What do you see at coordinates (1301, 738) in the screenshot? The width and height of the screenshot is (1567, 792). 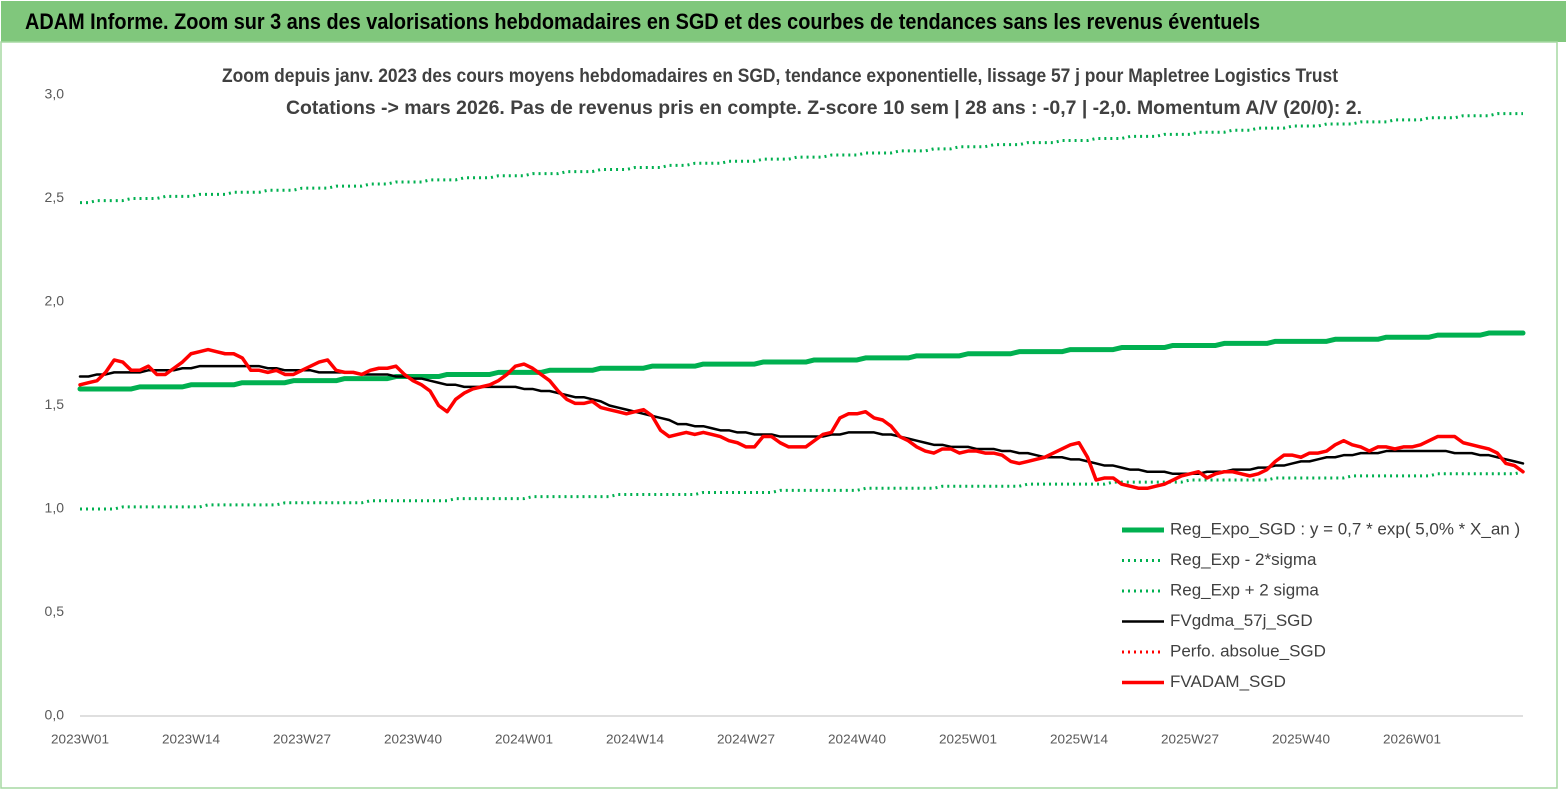 I see `x-tick-label: 2025W40` at bounding box center [1301, 738].